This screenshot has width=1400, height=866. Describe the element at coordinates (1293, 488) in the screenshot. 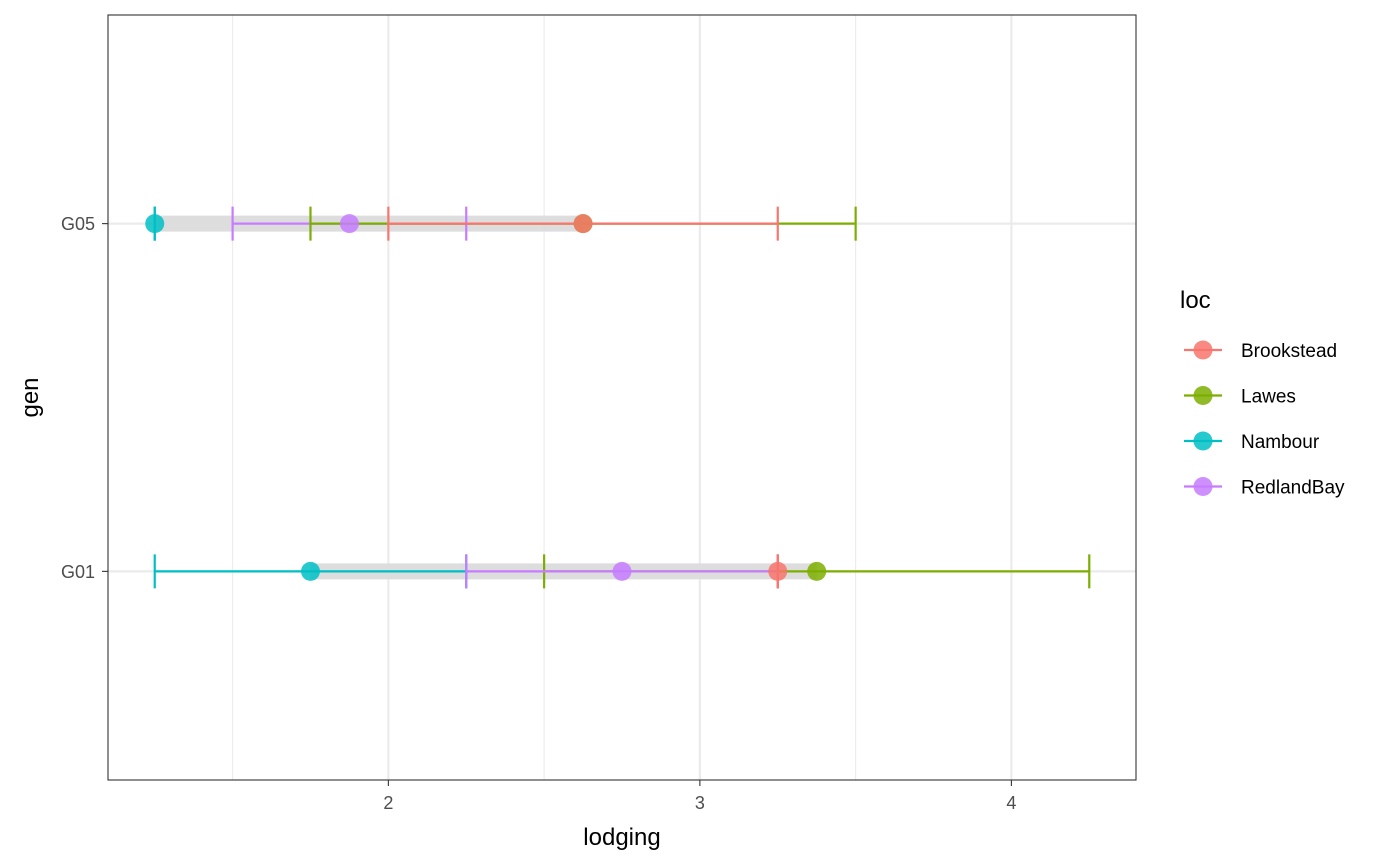

I see `legend-label: RedlandBay` at that location.